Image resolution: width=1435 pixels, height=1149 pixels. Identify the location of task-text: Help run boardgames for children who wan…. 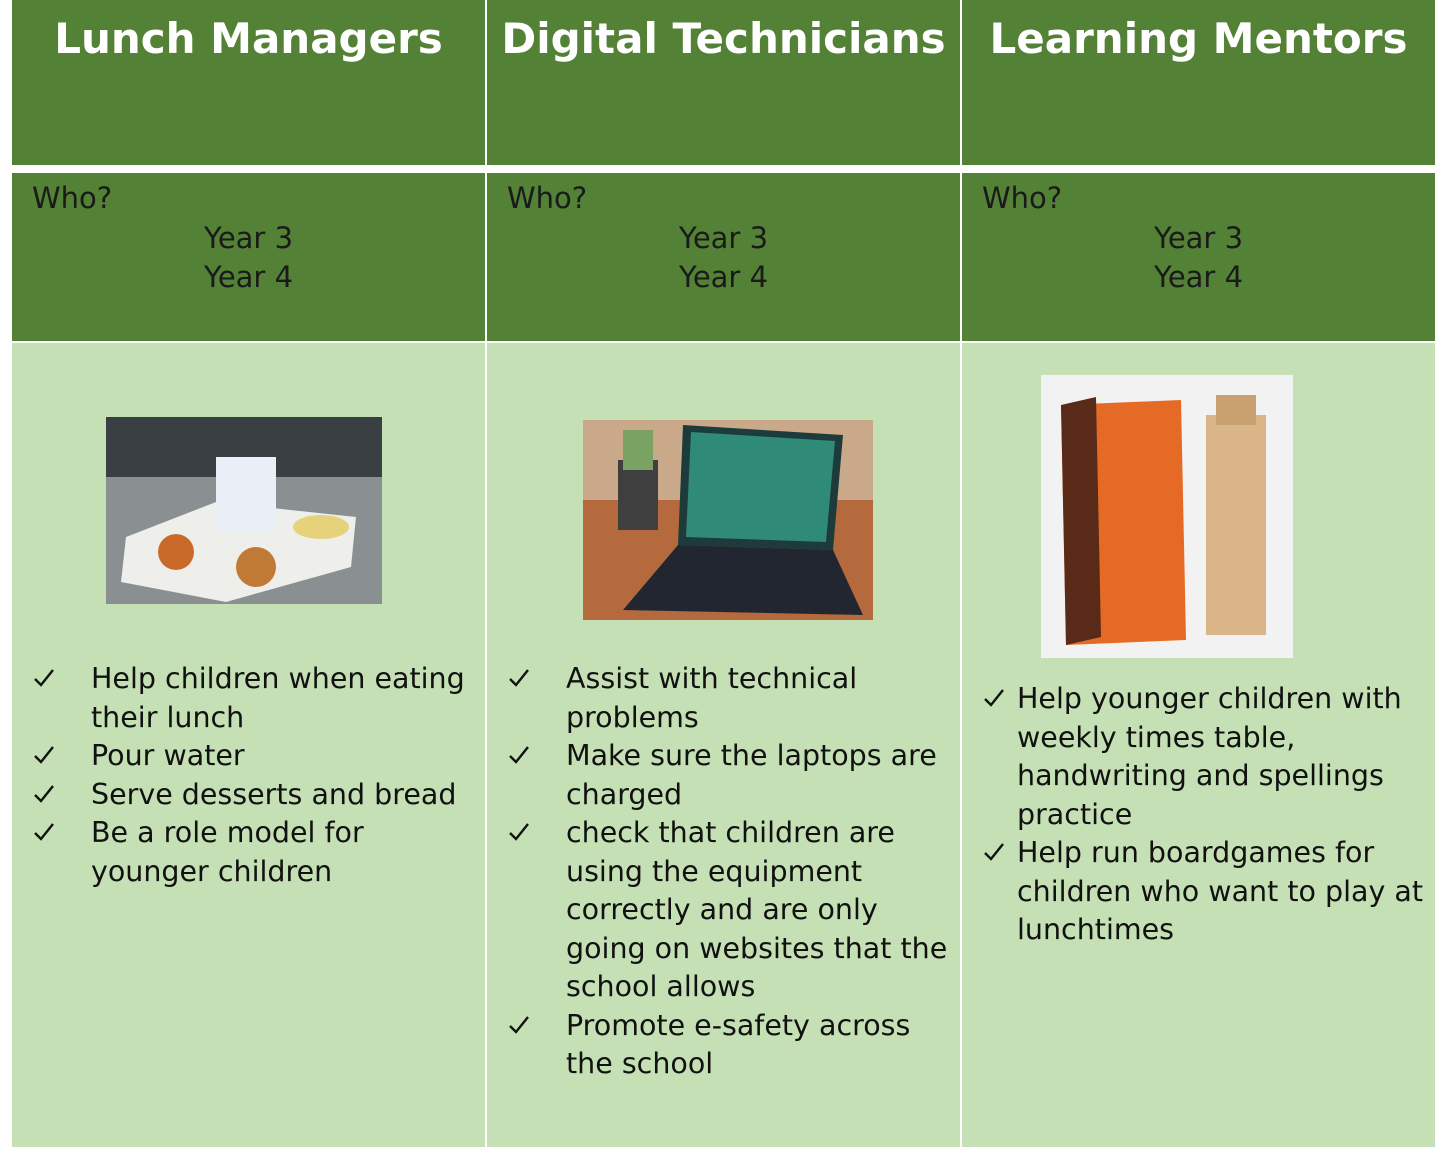
(1220, 891).